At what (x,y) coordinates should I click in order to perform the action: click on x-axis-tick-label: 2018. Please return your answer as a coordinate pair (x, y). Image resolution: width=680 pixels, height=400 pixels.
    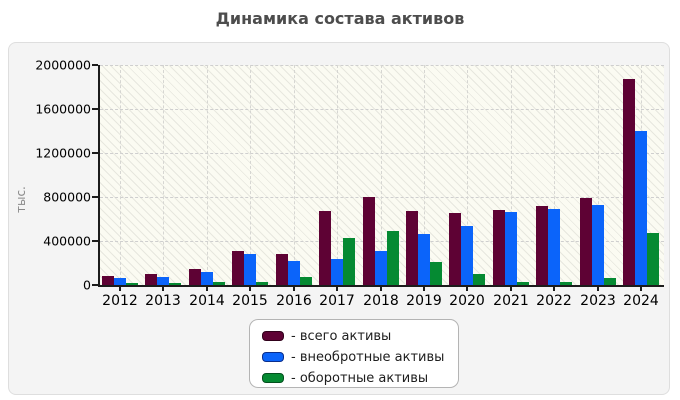
    Looking at the image, I should click on (381, 301).